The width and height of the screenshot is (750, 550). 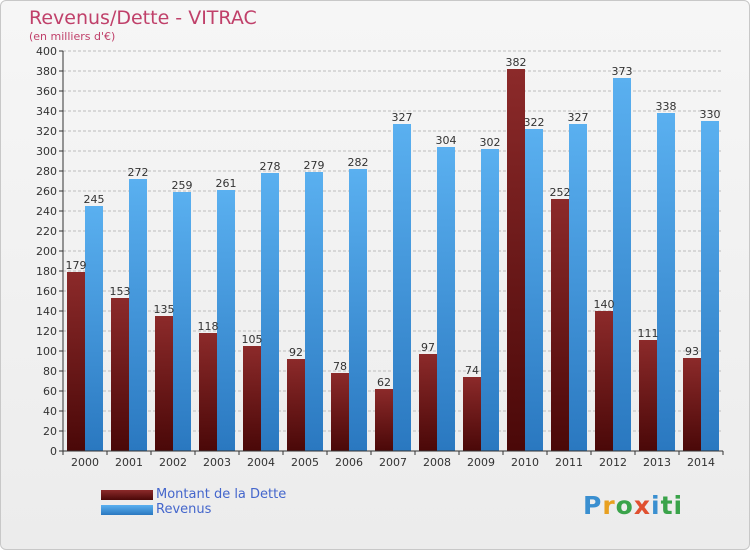 What do you see at coordinates (305, 462) in the screenshot?
I see `x-tick-label: 2005` at bounding box center [305, 462].